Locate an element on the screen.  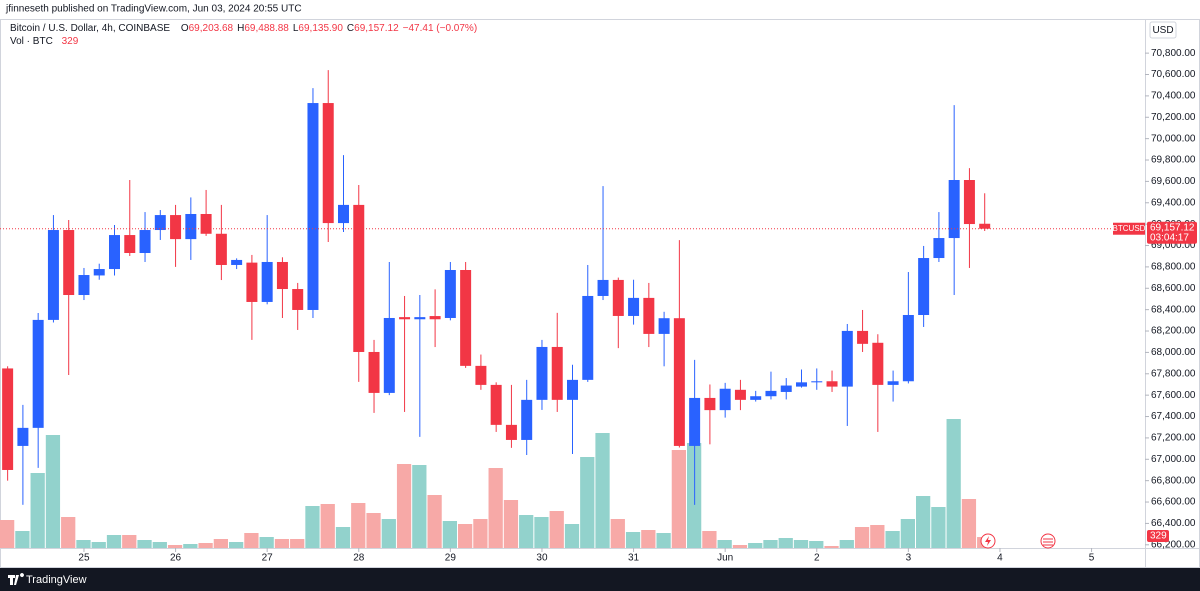
y-tick-label: 67,400.00 is located at coordinates (1173, 416).